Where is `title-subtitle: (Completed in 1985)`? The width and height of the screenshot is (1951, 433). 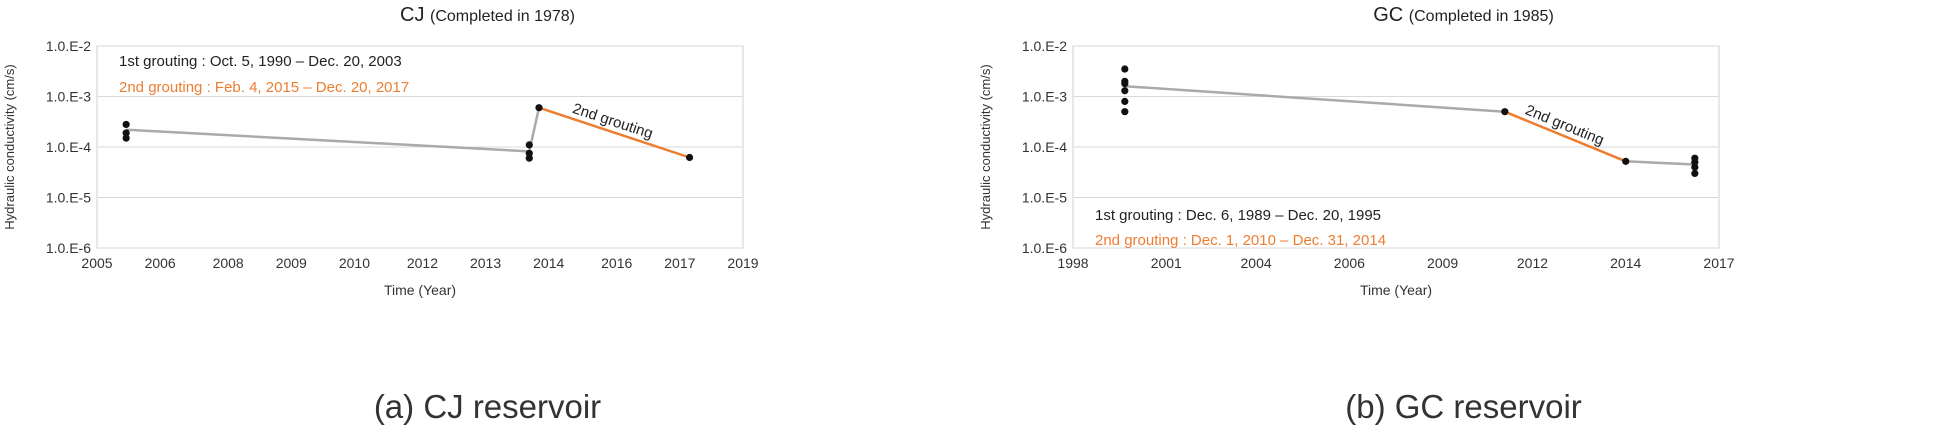 title-subtitle: (Completed in 1985) is located at coordinates (1481, 16).